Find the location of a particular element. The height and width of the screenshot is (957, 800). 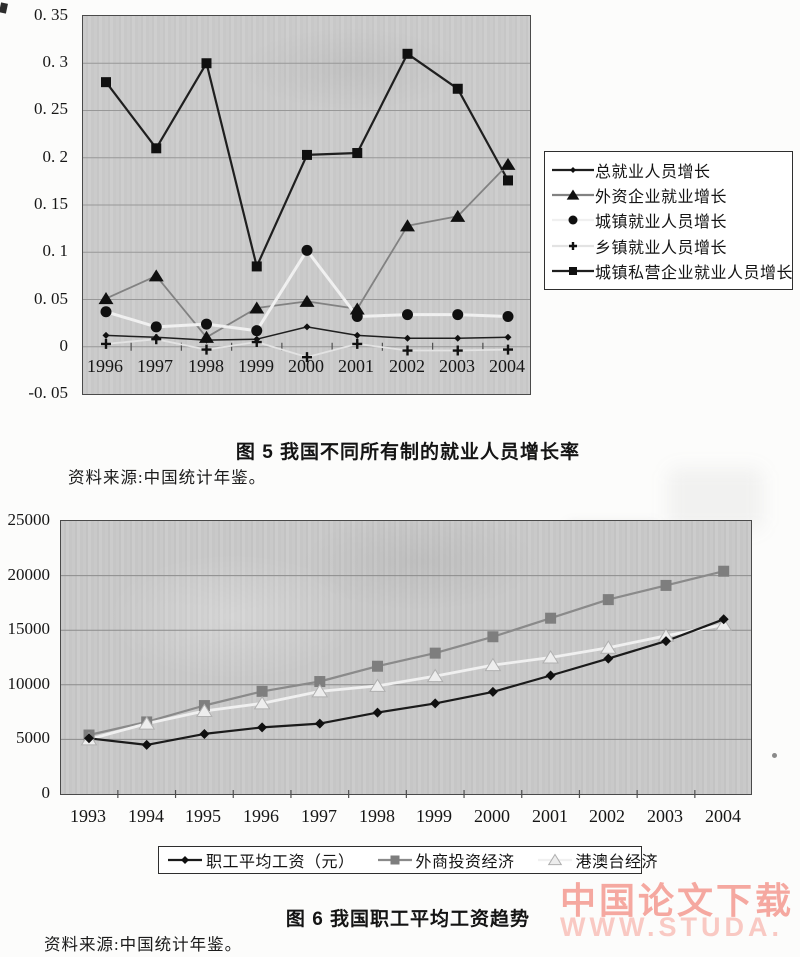

figure5-legend-item: 乡镇就业人员增长 is located at coordinates (670, 246).